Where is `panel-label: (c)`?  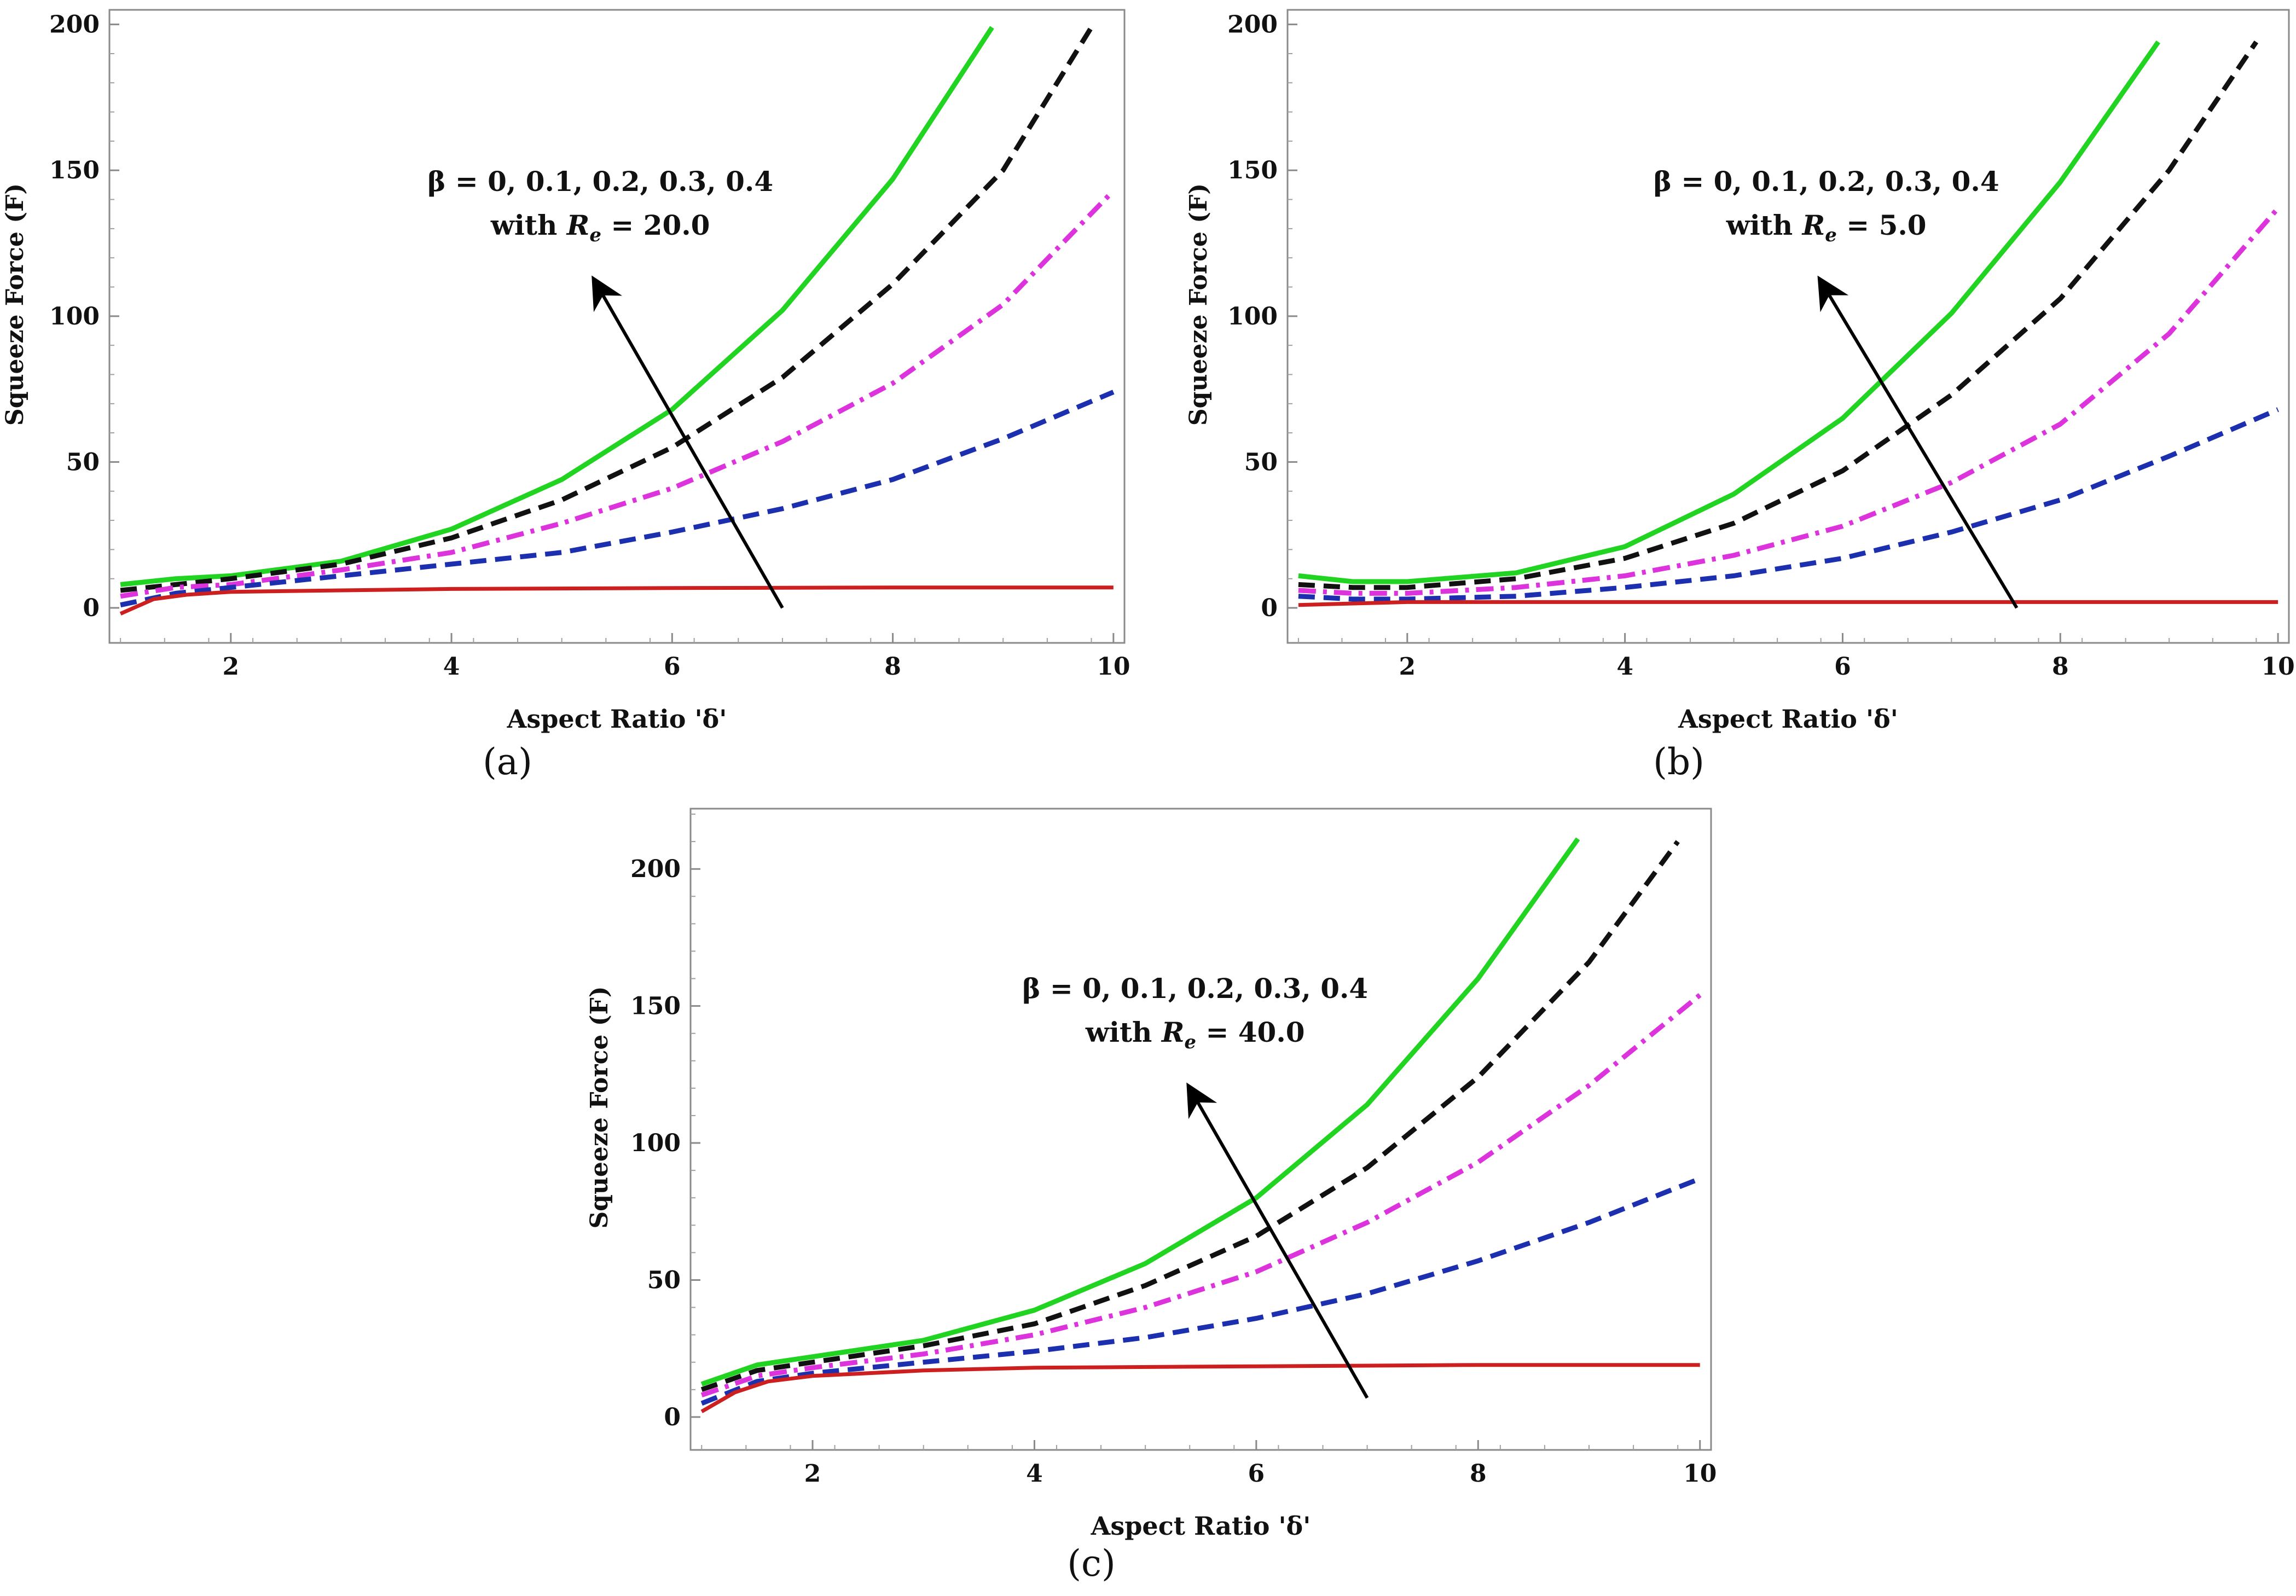
panel-label: (c) is located at coordinates (1091, 1563).